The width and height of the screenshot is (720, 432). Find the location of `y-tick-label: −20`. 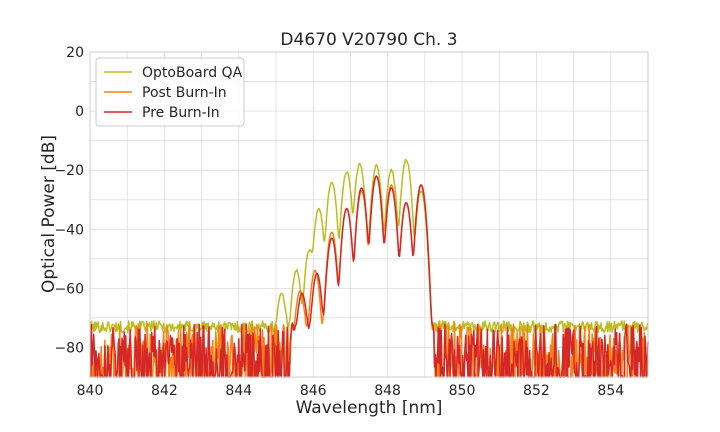

y-tick-label: −20 is located at coordinates (69, 171).